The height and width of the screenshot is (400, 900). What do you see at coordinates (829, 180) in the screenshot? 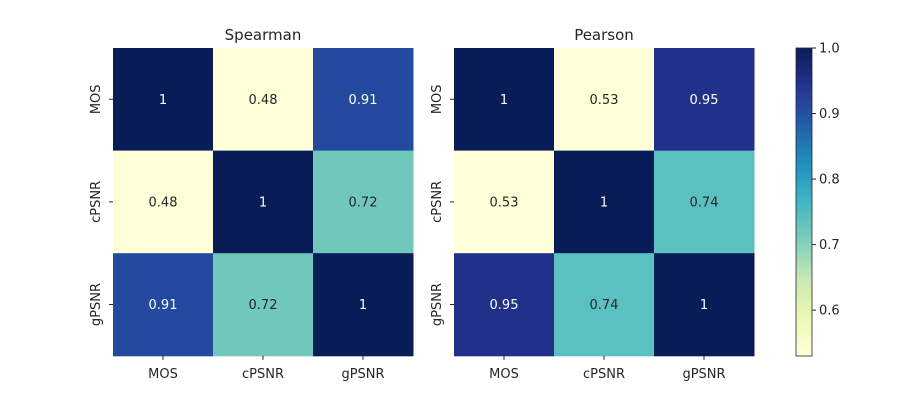
I see `colorbar-tick-label: 0.8` at bounding box center [829, 180].